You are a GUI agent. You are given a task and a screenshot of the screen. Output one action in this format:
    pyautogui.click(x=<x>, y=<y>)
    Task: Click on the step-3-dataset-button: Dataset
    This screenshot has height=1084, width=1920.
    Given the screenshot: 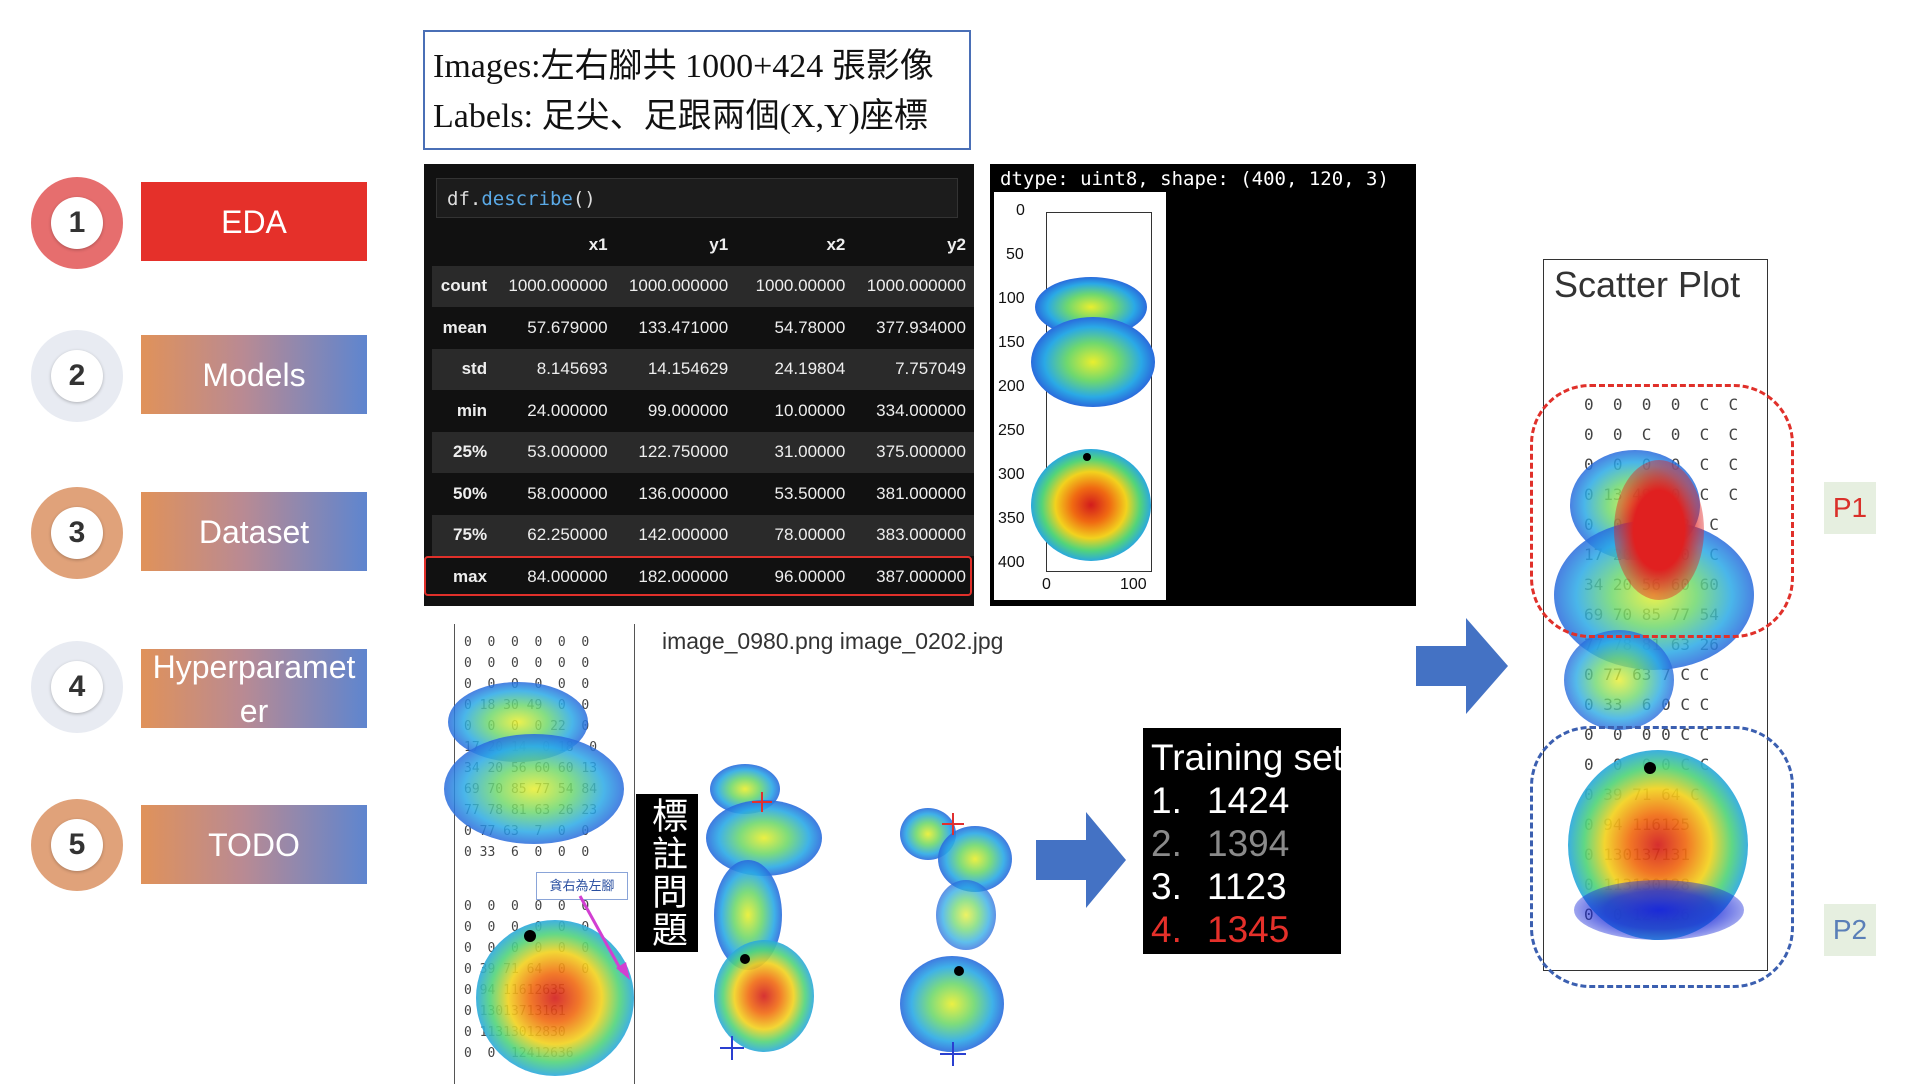 What is the action you would take?
    pyautogui.click(x=254, y=531)
    